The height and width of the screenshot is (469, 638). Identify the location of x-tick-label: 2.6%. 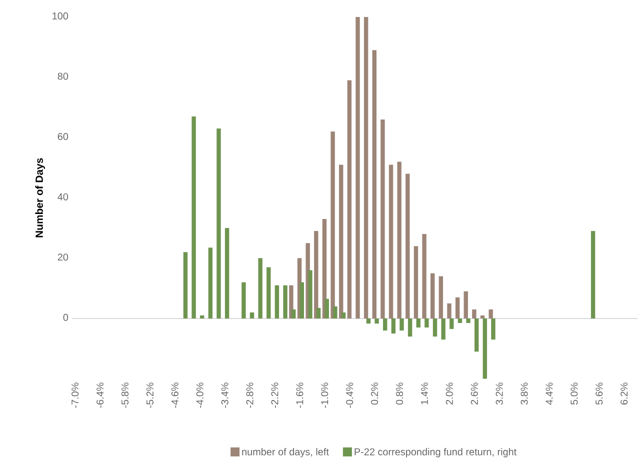
(474, 393).